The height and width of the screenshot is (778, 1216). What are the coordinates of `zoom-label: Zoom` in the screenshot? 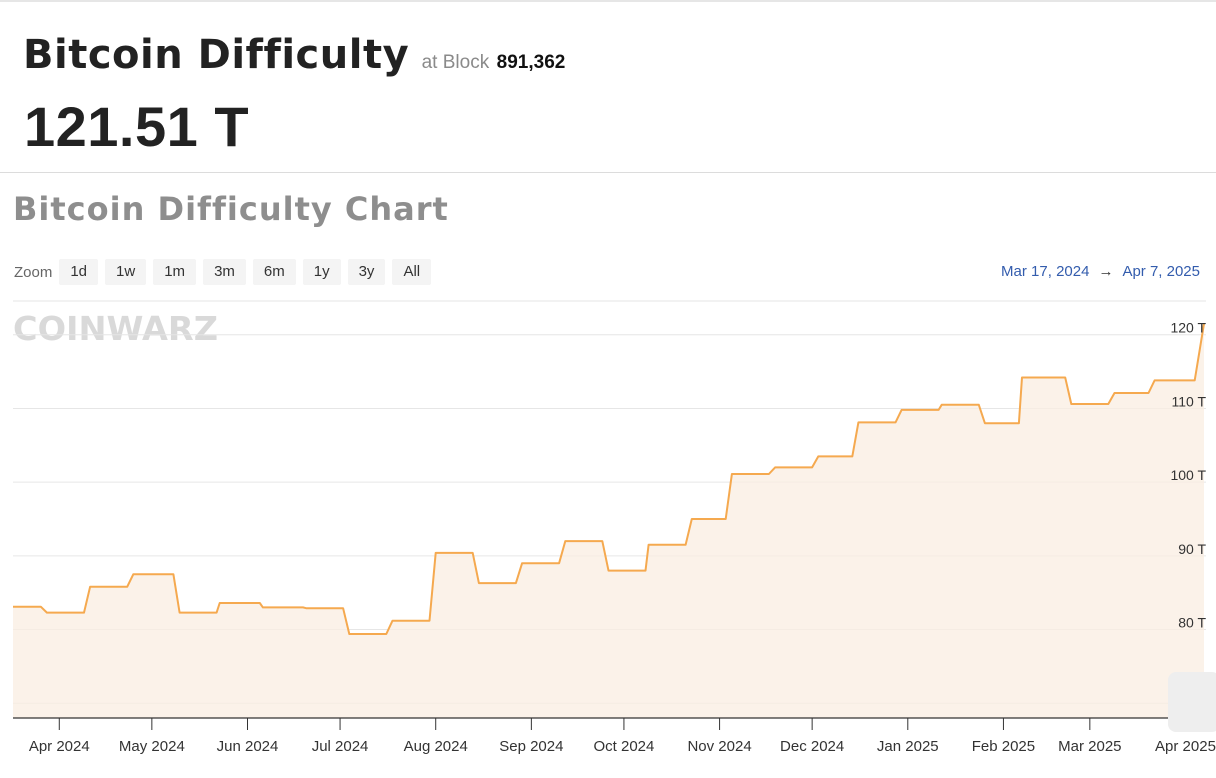 It's located at (33, 272).